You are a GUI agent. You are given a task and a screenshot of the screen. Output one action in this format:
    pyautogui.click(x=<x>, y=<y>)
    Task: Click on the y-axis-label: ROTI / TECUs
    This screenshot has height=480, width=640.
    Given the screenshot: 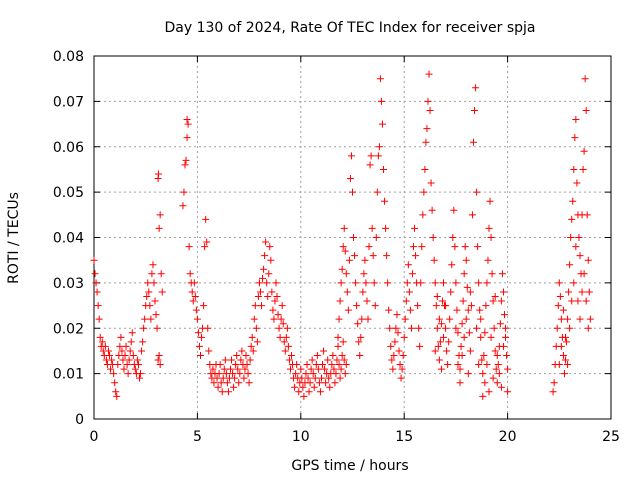 What is the action you would take?
    pyautogui.click(x=14, y=238)
    